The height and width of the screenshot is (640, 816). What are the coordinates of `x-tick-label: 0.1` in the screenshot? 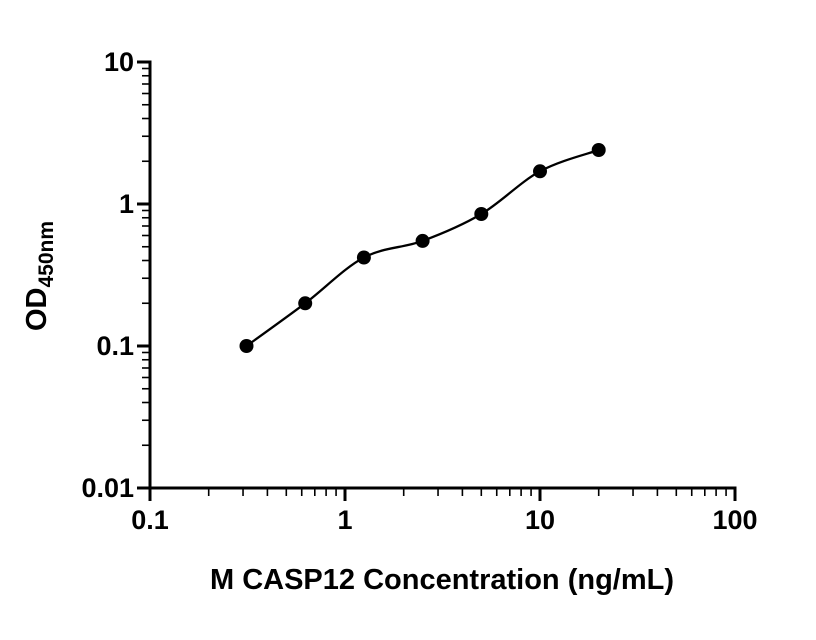 It's located at (150, 520).